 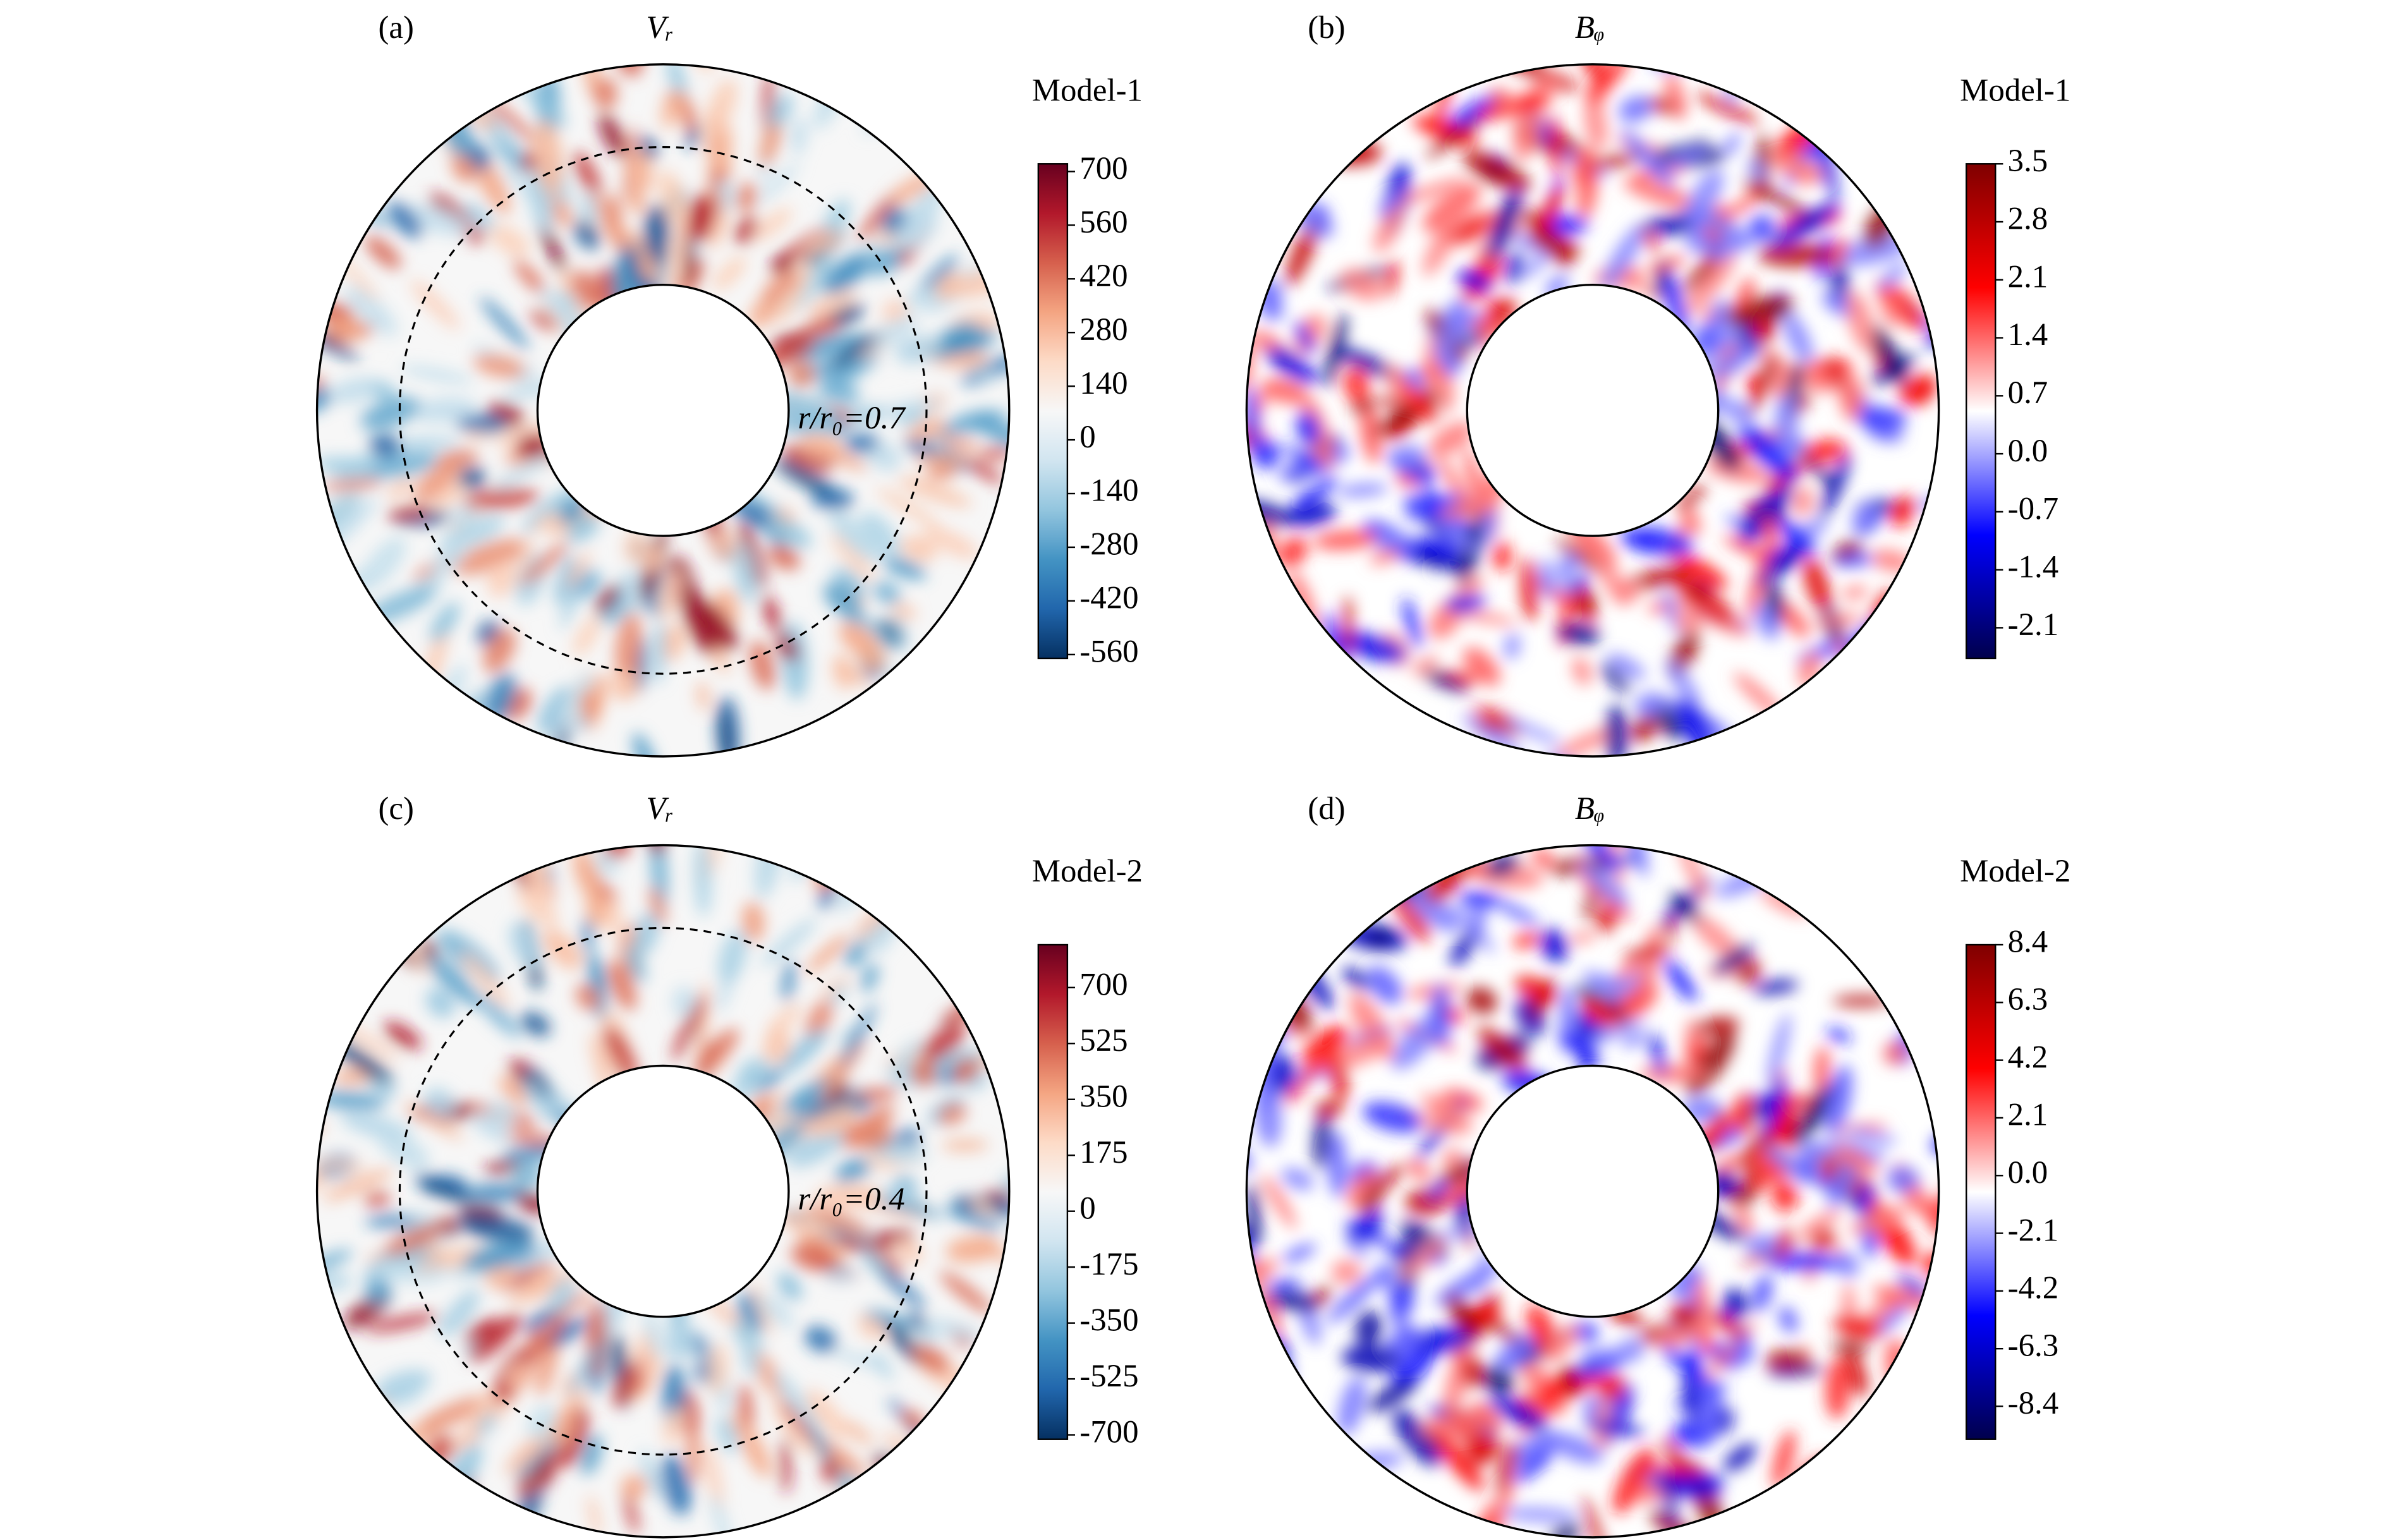 What do you see at coordinates (2033, 510) in the screenshot?
I see `colorbar-tick-label: -0.7` at bounding box center [2033, 510].